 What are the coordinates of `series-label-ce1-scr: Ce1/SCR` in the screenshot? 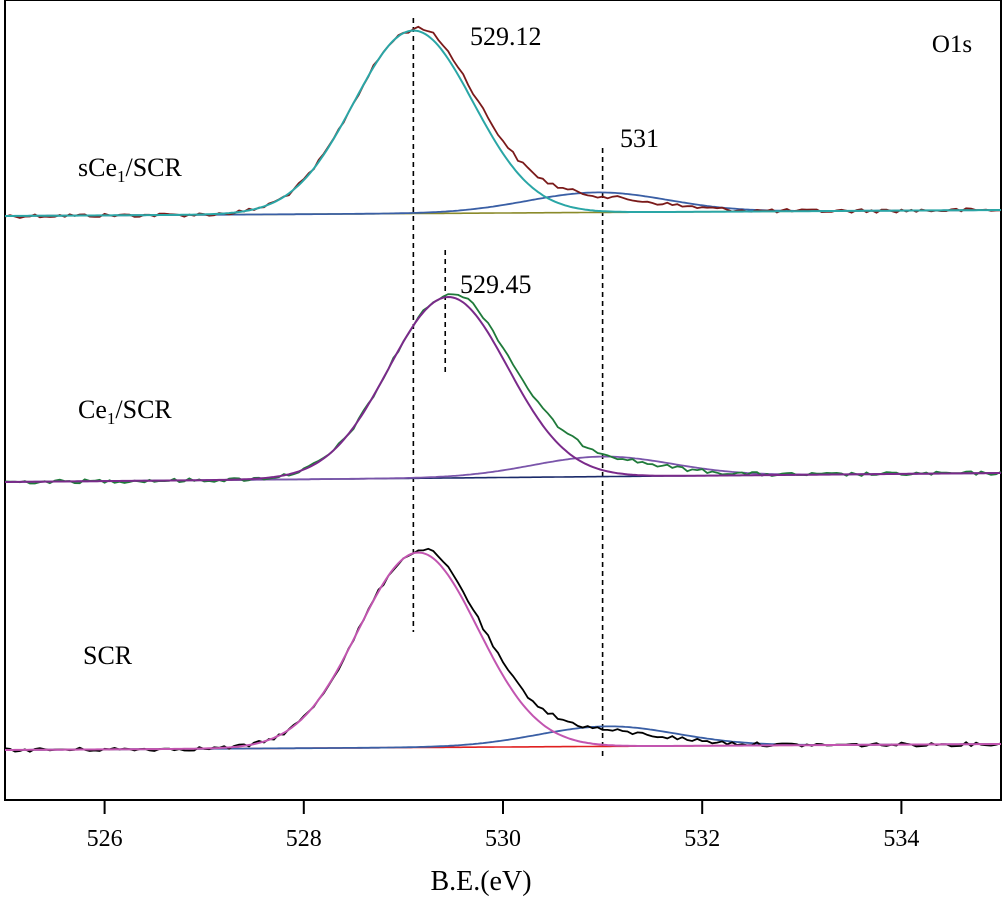 It's located at (125, 411).